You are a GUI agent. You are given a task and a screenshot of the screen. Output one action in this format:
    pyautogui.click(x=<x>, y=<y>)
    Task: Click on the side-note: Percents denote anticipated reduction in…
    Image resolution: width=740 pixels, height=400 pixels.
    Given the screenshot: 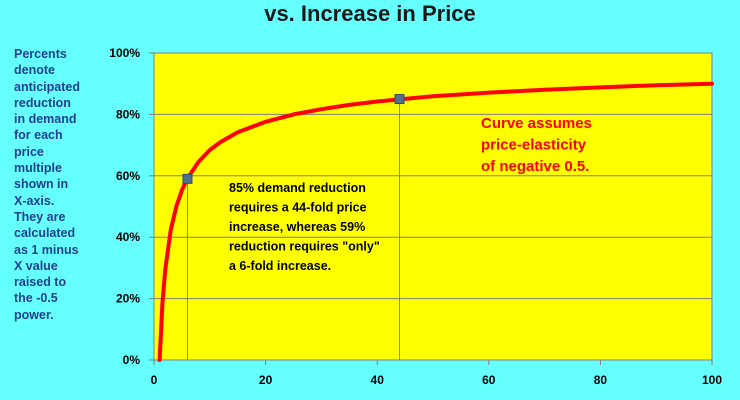 What is the action you would take?
    pyautogui.click(x=47, y=184)
    